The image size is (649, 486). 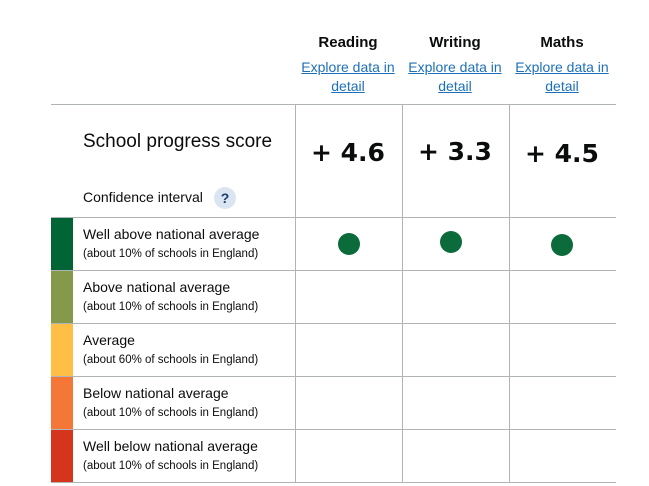 I want to click on band-title: Below national average, so click(x=156, y=393).